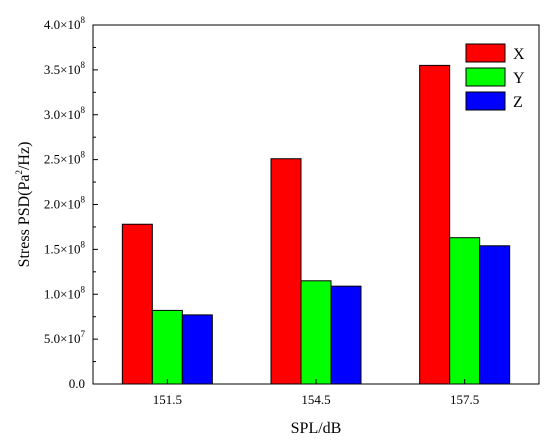  Describe the element at coordinates (519, 78) in the screenshot. I see `legend-label-y: Y` at that location.